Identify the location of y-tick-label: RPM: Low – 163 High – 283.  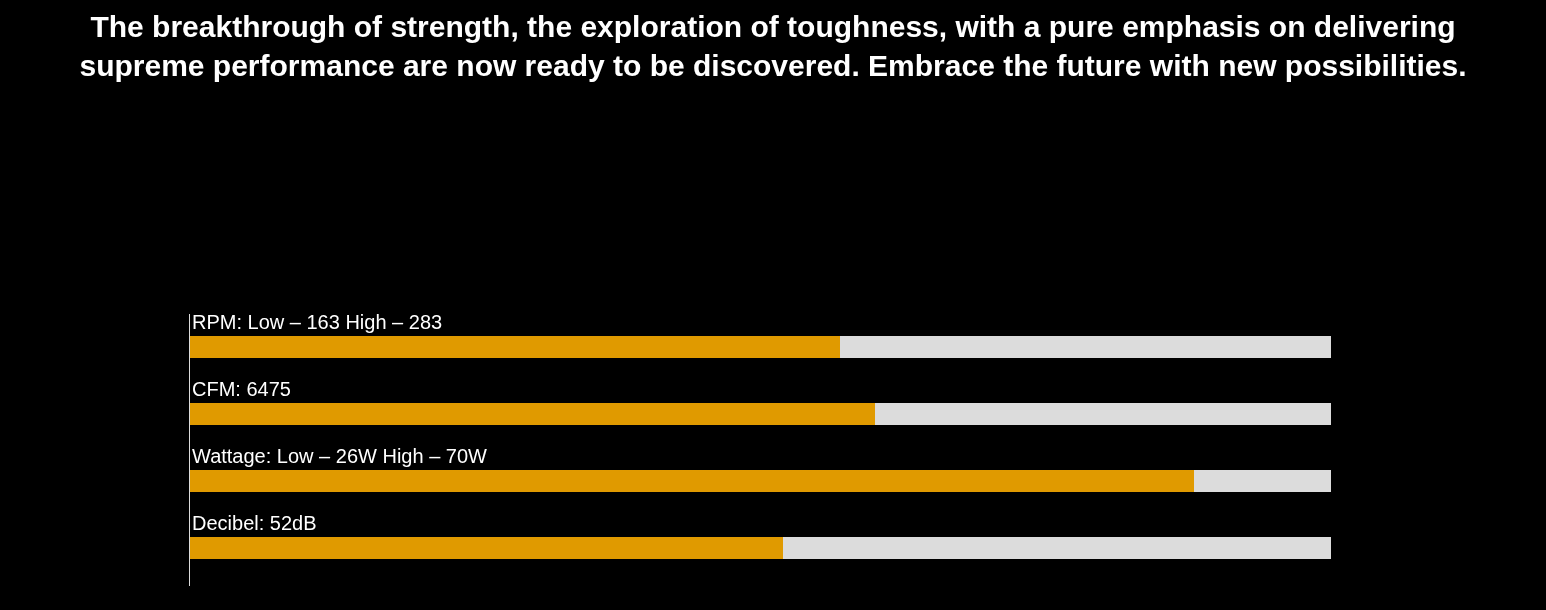
(317, 322).